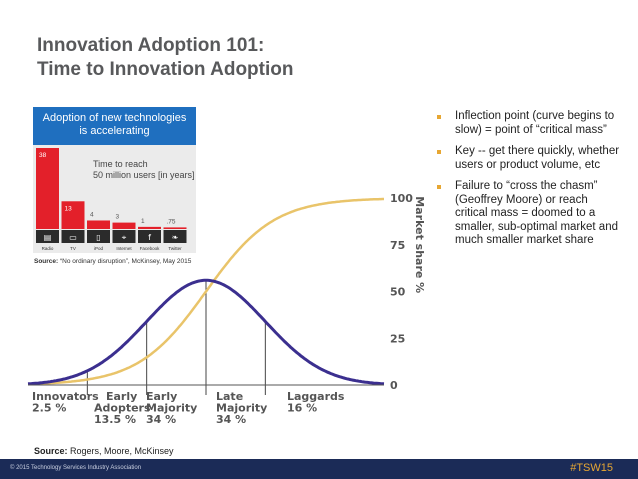 This screenshot has height=479, width=638. I want to click on inset-category-label: Twitter, so click(175, 248).